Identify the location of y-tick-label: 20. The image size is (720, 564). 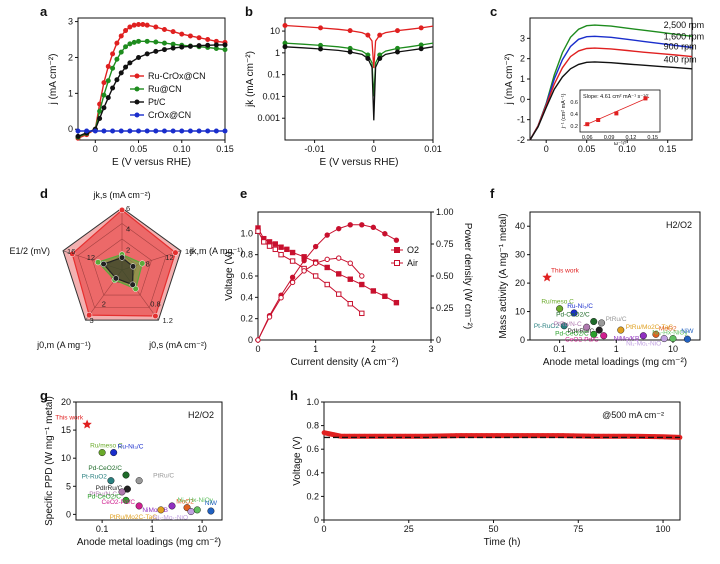
(520, 283).